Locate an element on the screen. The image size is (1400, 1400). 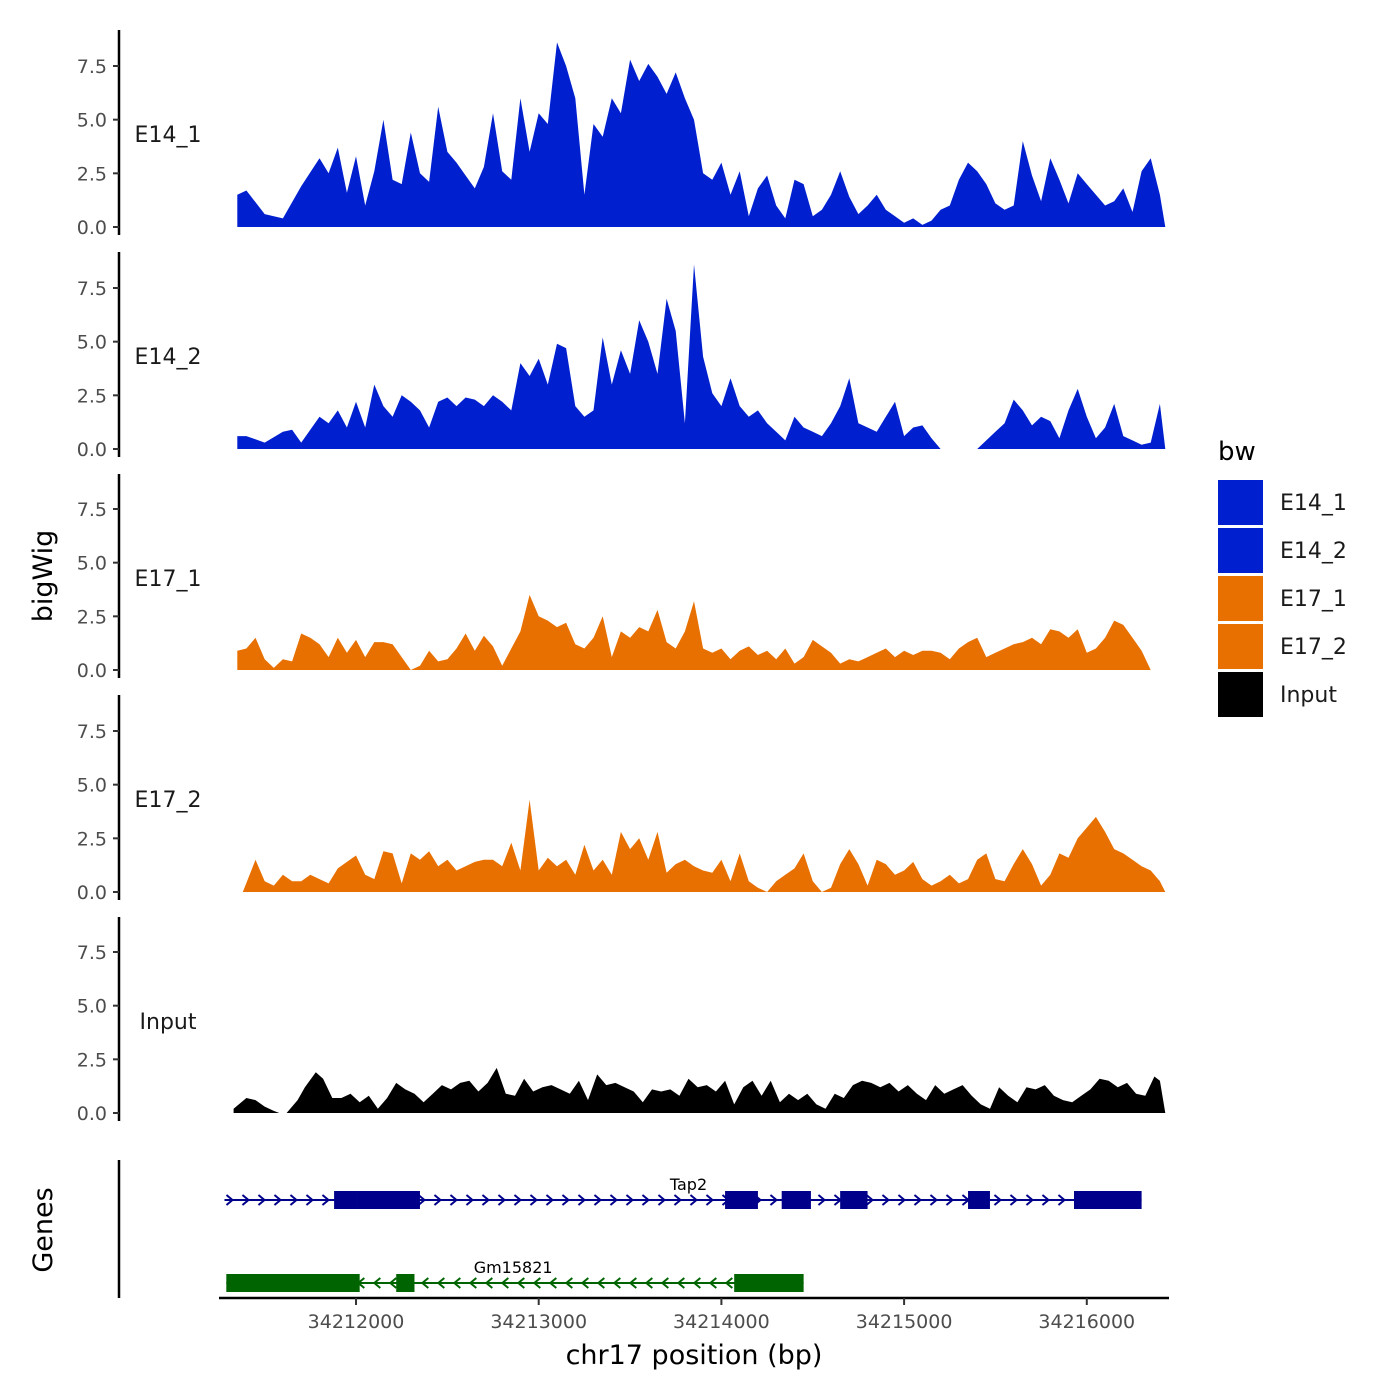
legend-swatch-Input is located at coordinates (1240, 694).